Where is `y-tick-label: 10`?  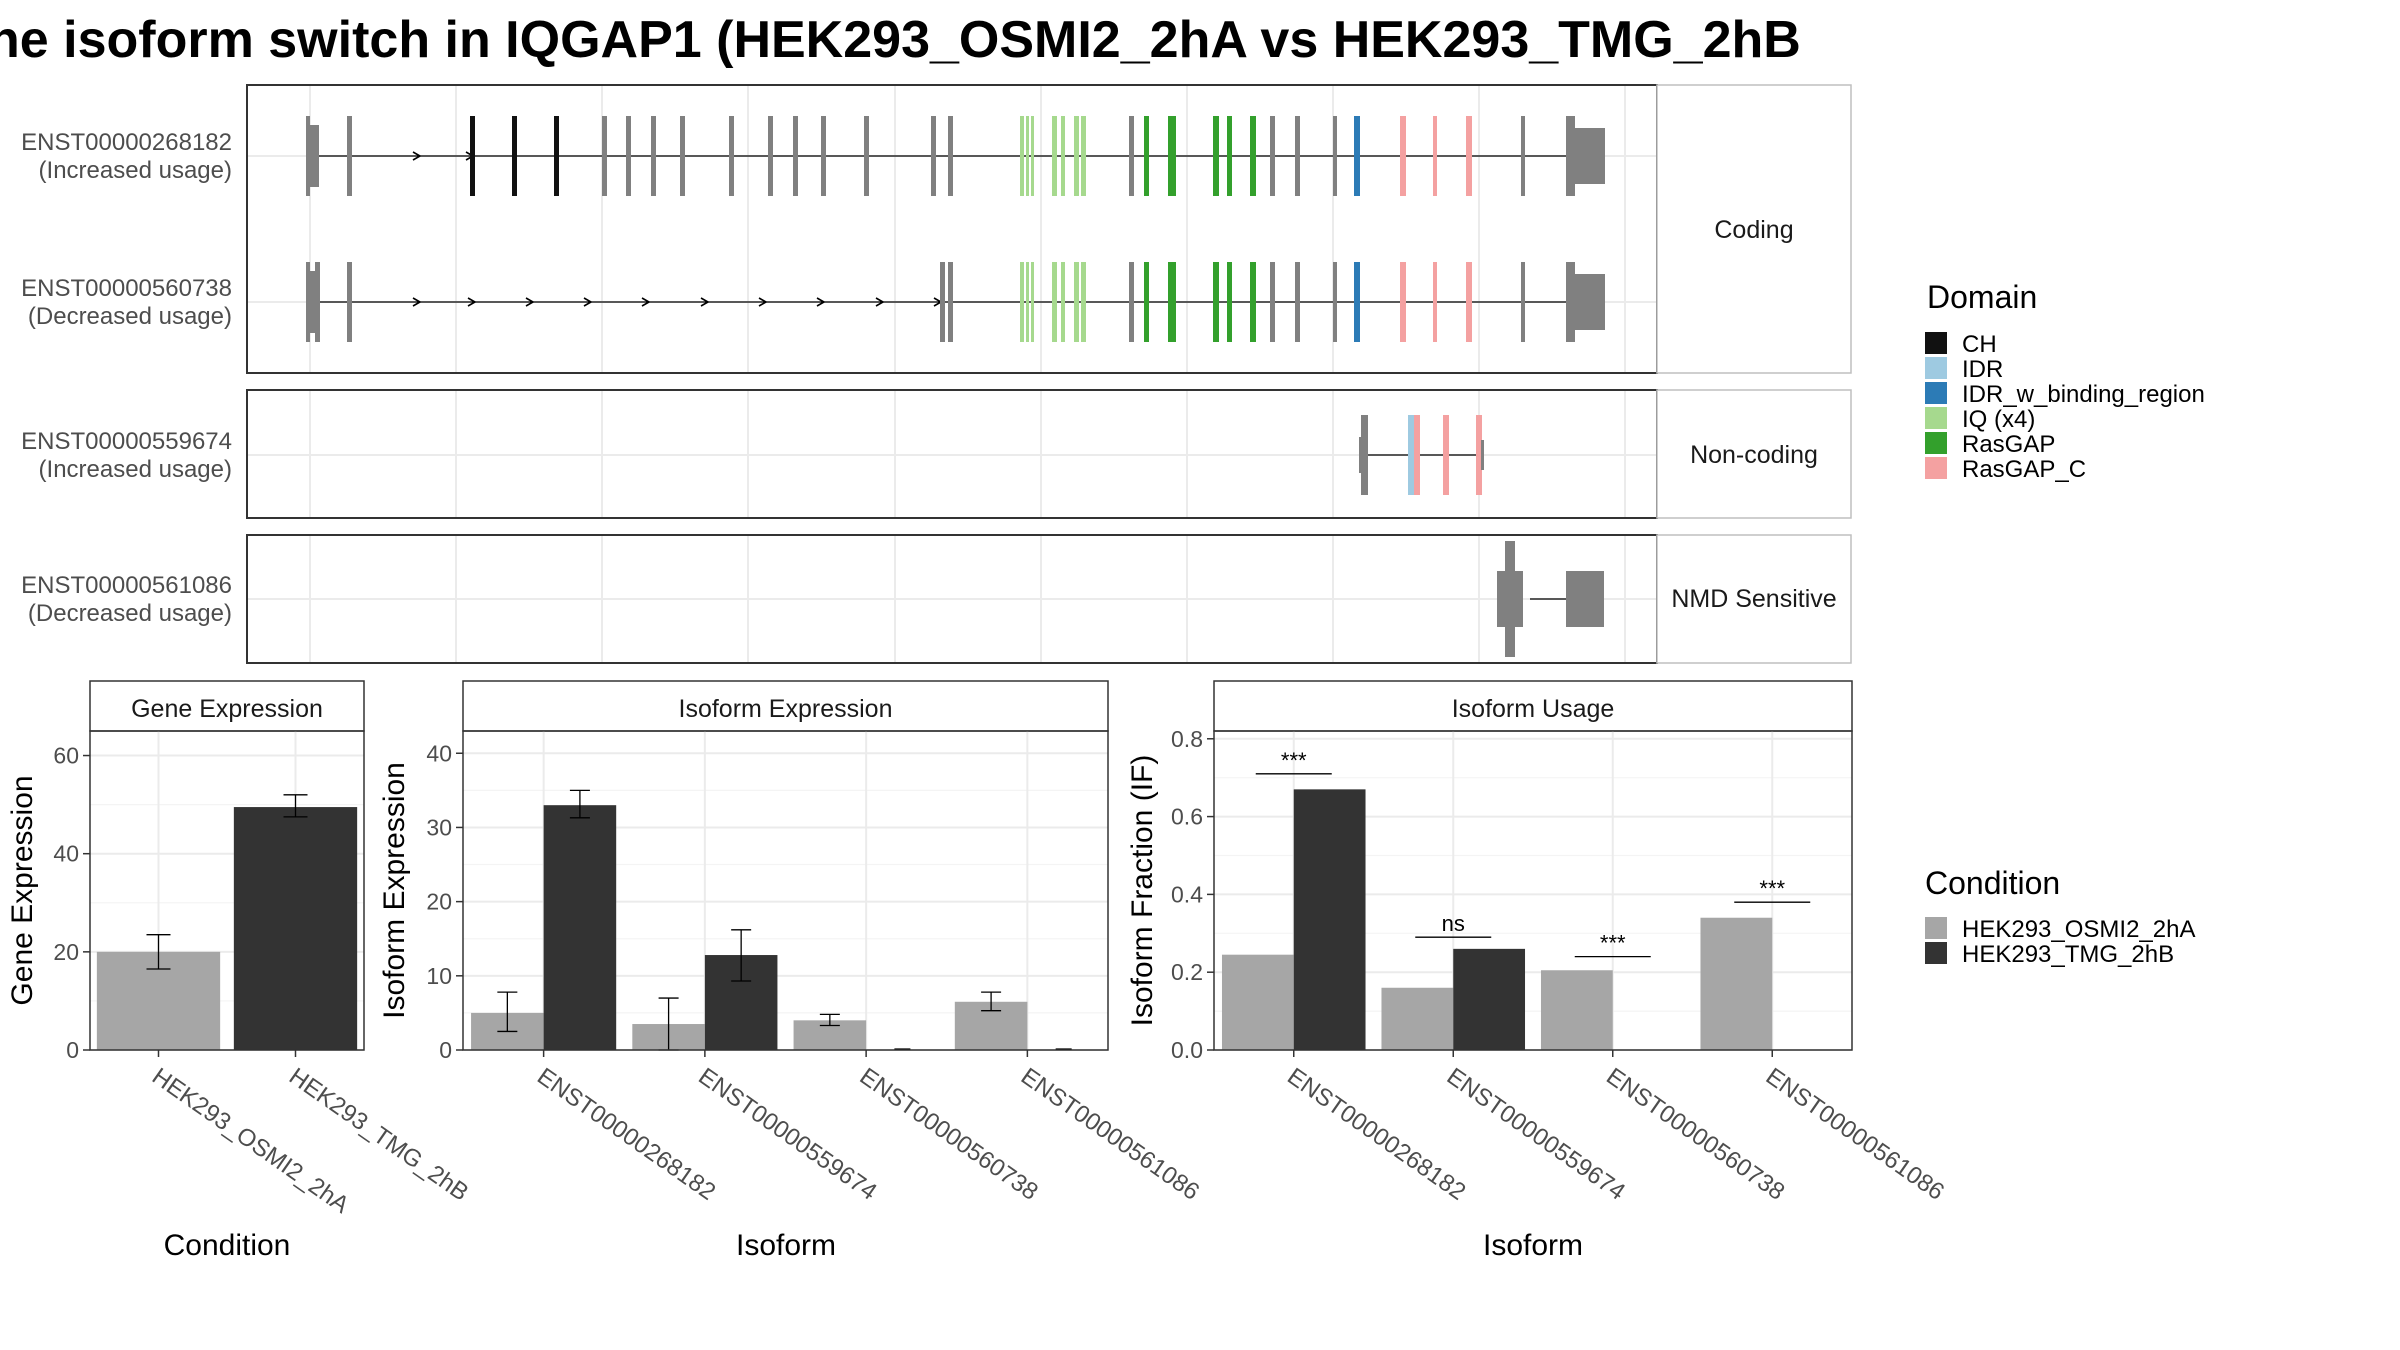 y-tick-label: 10 is located at coordinates (439, 976).